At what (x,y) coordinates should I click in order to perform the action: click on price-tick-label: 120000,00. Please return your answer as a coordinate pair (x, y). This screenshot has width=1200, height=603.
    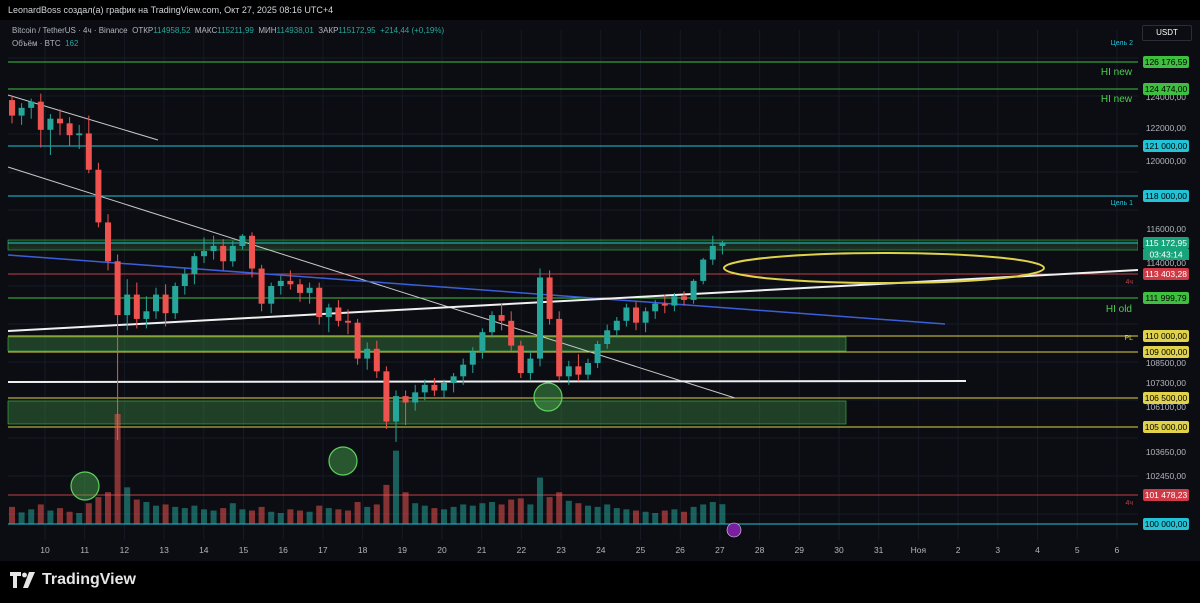
    Looking at the image, I should click on (1166, 161).